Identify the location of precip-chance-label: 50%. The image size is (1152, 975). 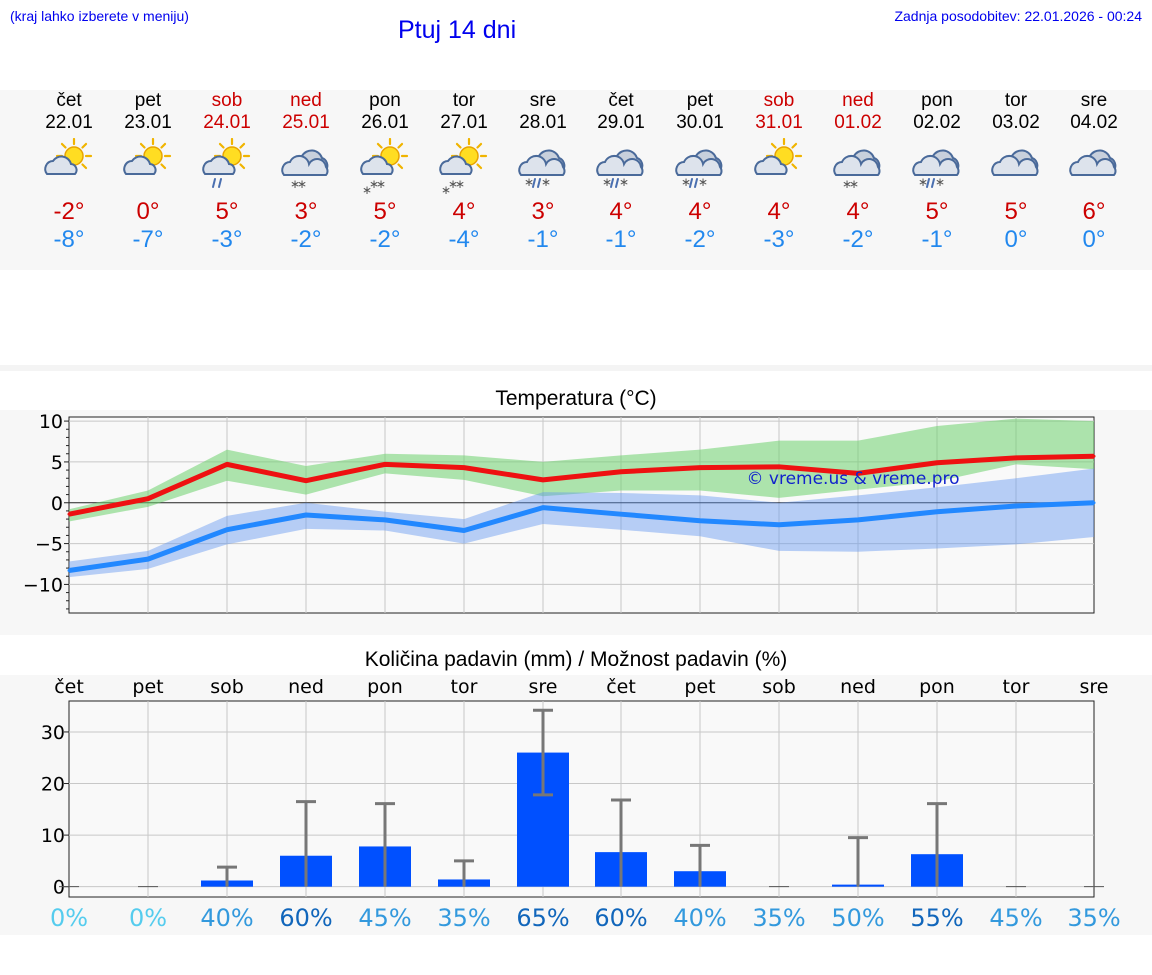
(857, 918).